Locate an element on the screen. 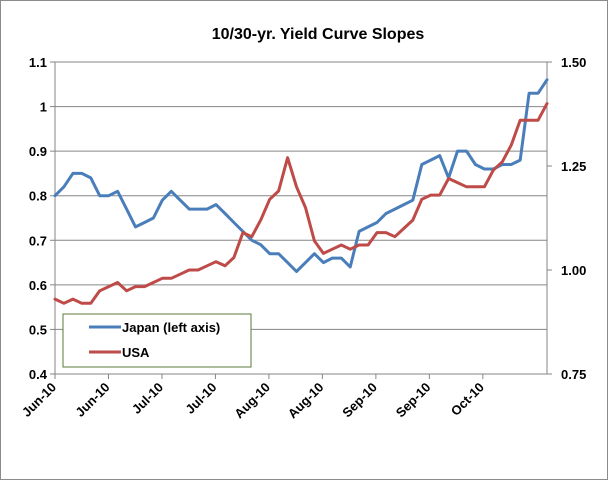 This screenshot has height=480, width=608. x-tick-label: Oct-10 is located at coordinates (467, 399).